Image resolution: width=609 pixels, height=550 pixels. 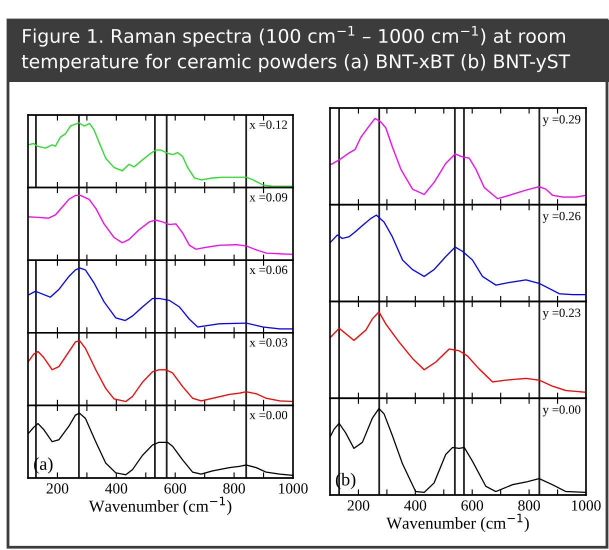 I want to click on annotation: x =0.09, so click(x=269, y=197).